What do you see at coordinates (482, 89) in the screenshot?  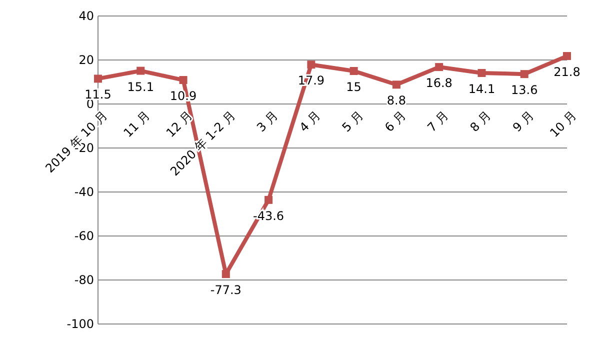 I see `data-label: 14.1` at bounding box center [482, 89].